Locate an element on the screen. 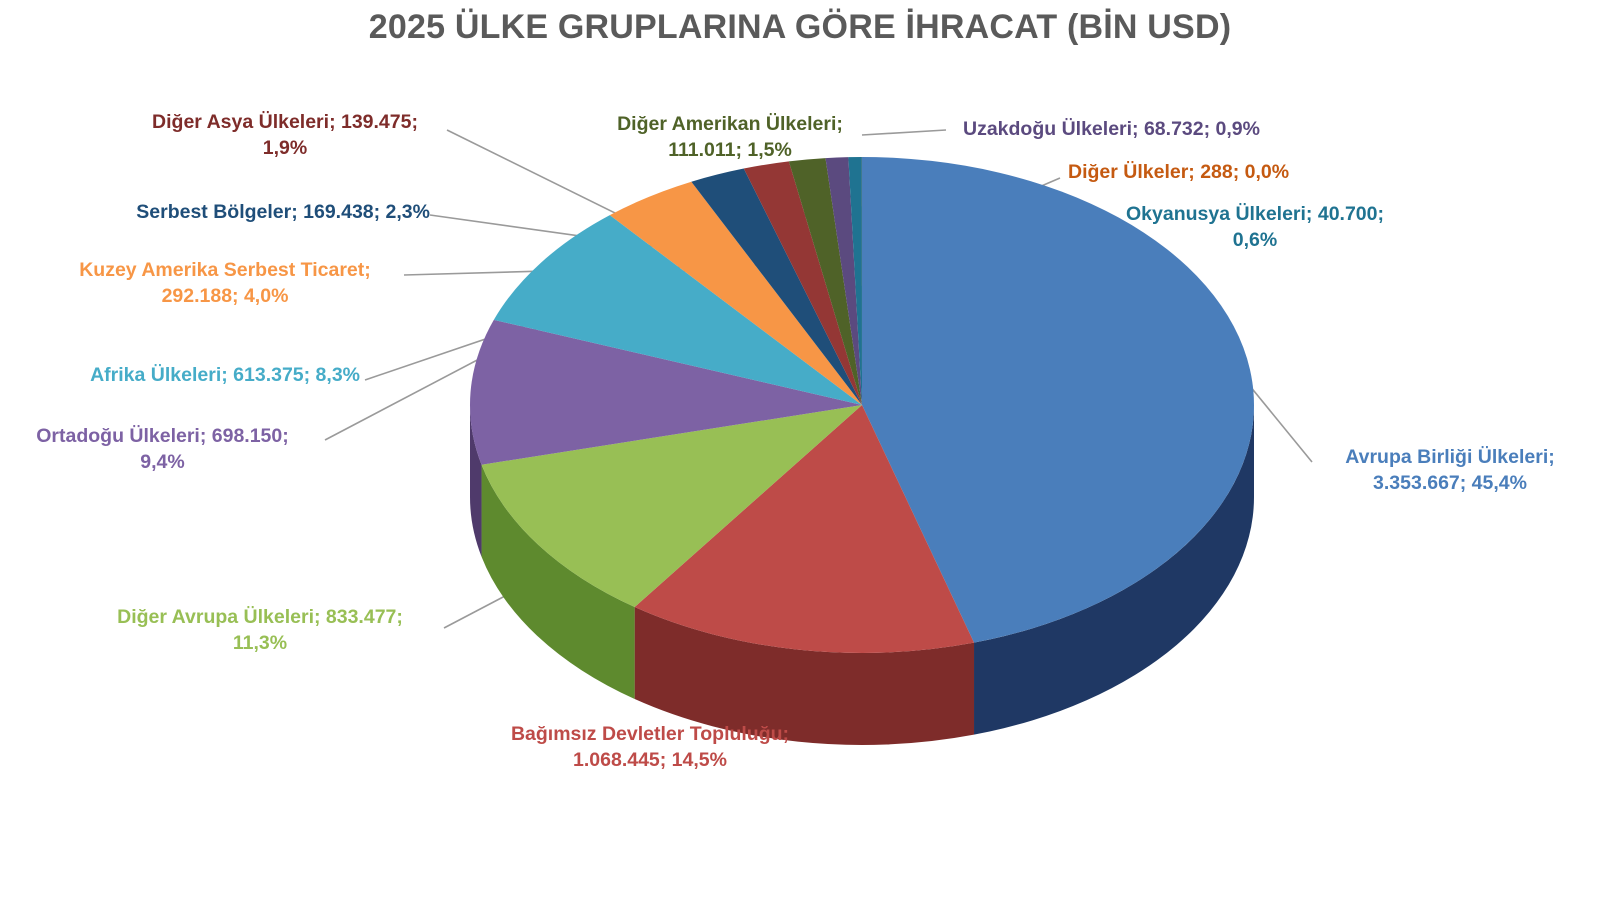  slice-label-okyanusya-ulkeleri: Okyanusya Ülkeleri; 40.700; 0,6% is located at coordinates (1255, 227).